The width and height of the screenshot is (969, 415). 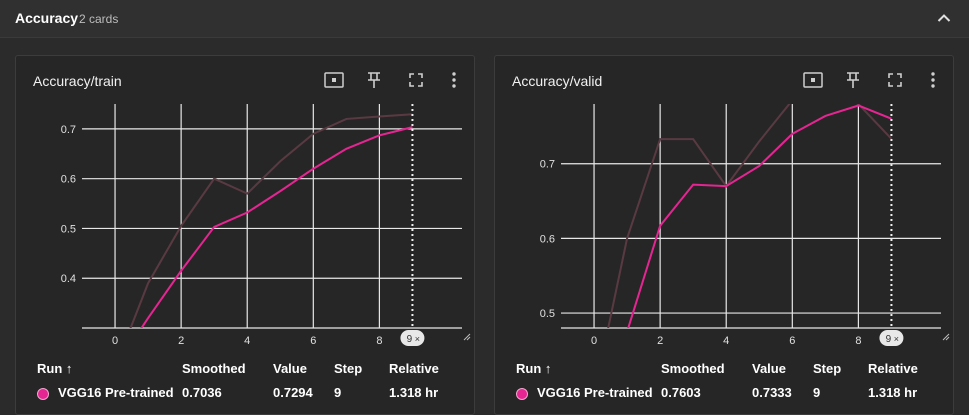 I want to click on legend-cell-value: 0.7333, so click(x=772, y=392).